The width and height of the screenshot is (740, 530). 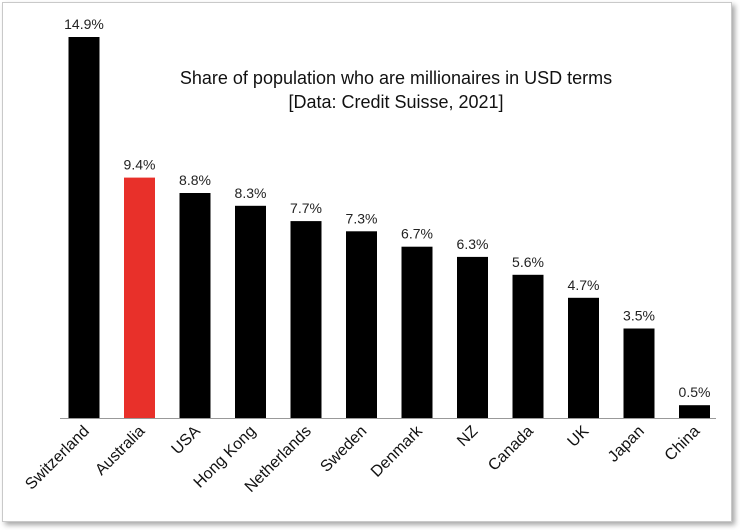 I want to click on bar-canada, so click(x=528, y=346).